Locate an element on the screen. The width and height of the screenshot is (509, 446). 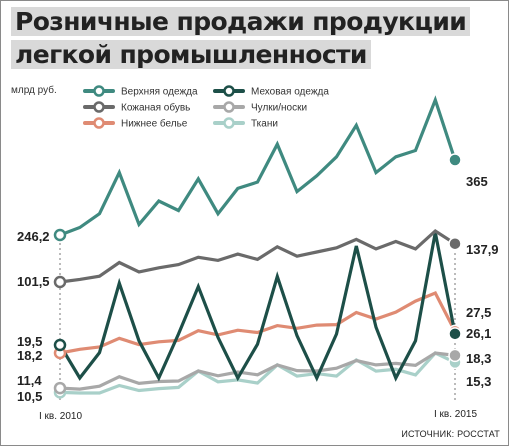
source-label: ИСТОЧНИК: РОССТАТ is located at coordinates (450, 434).